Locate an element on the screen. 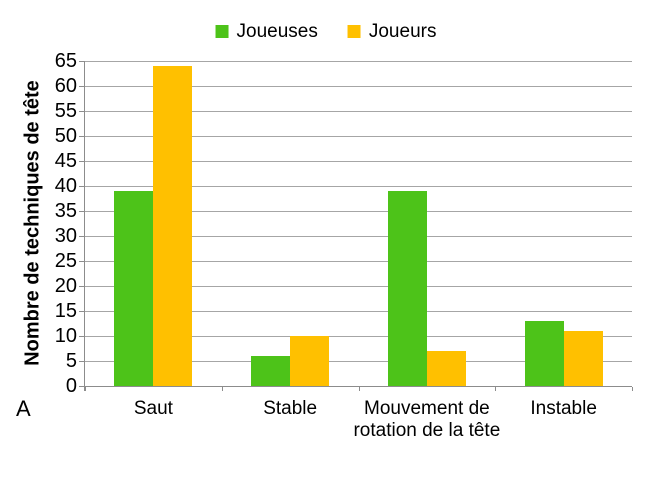 Image resolution: width=660 pixels, height=504 pixels. y-tick-label: 40 is located at coordinates (65, 186).